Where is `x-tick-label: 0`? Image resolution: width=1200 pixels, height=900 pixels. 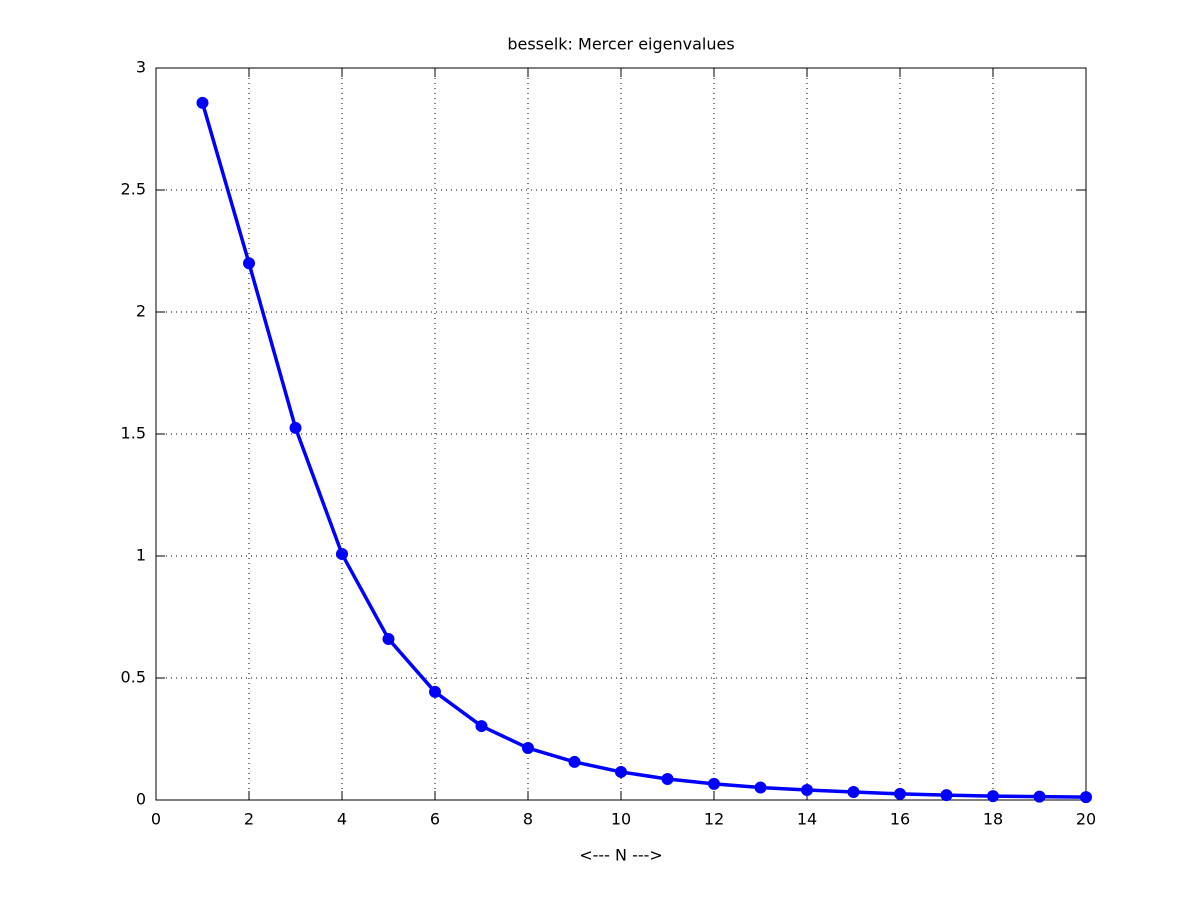 x-tick-label: 0 is located at coordinates (156, 819).